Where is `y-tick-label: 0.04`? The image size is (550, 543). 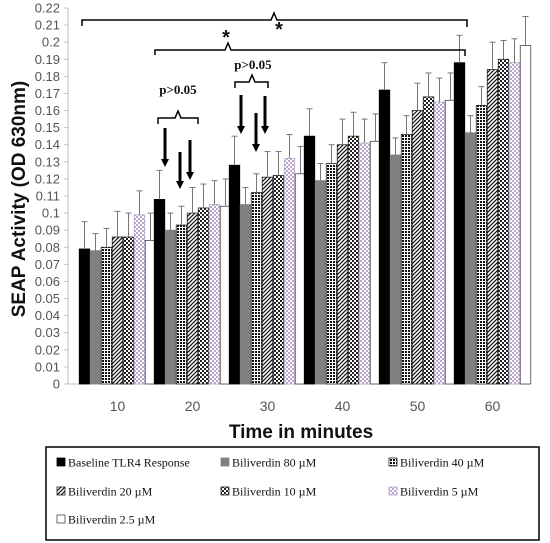
y-tick-label: 0.04 is located at coordinates (47, 315).